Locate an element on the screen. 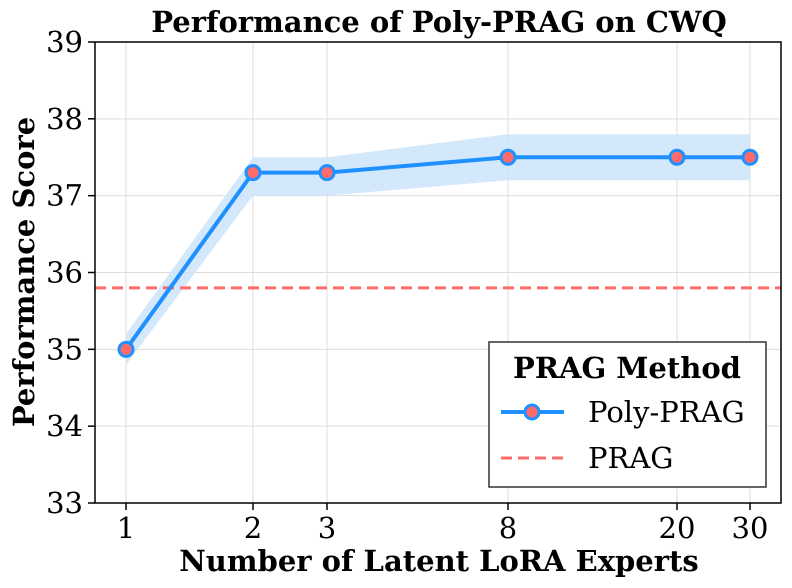  y-axis-label: Performance Score is located at coordinates (24, 272).